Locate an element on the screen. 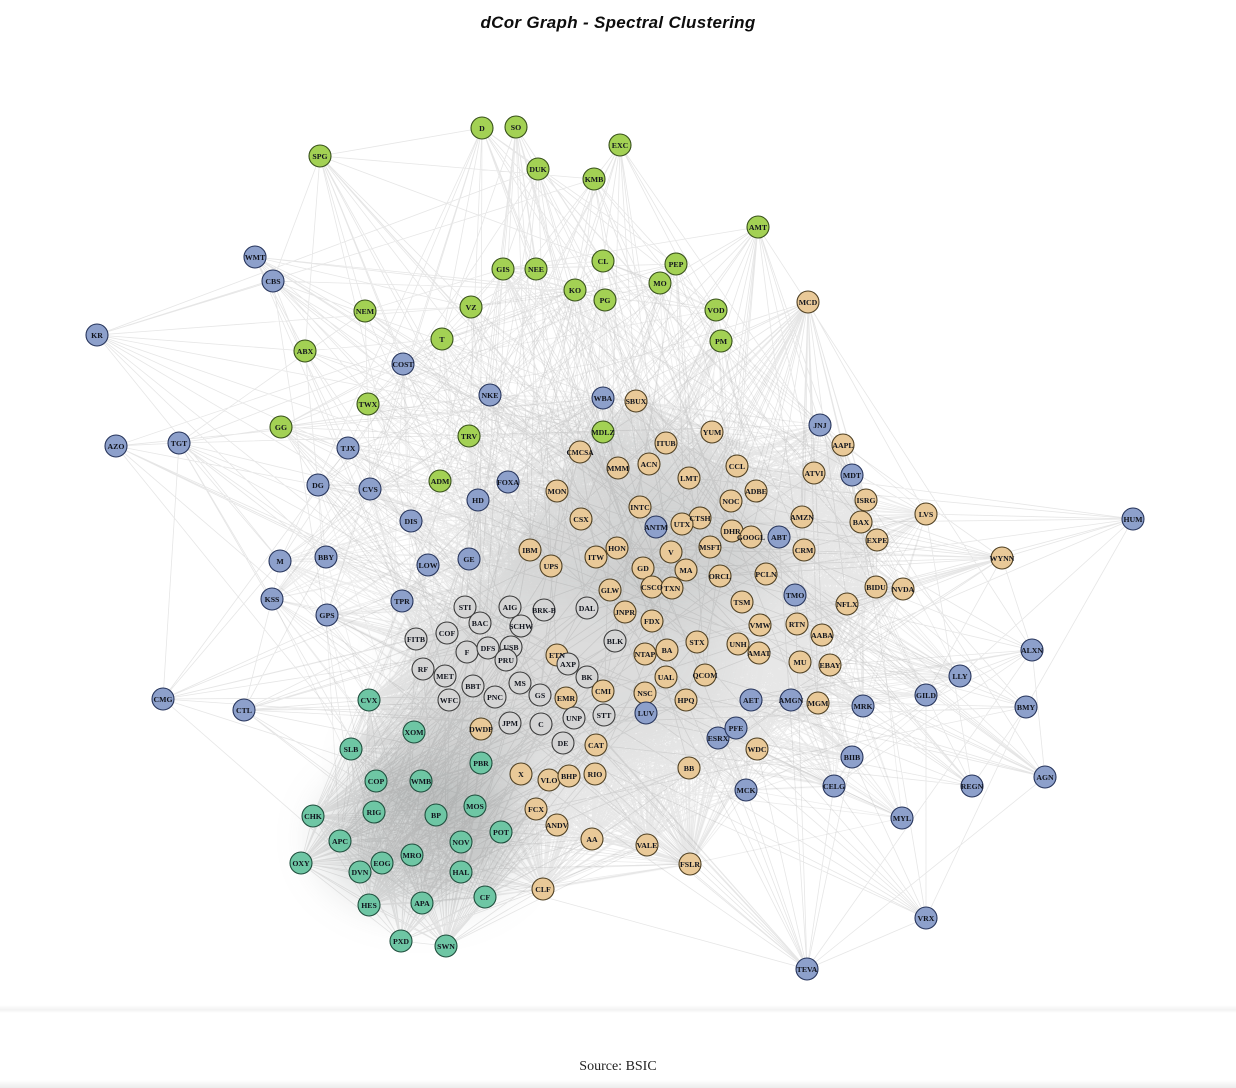 The height and width of the screenshot is (1088, 1236). svg-text: ABT is located at coordinates (779, 537).